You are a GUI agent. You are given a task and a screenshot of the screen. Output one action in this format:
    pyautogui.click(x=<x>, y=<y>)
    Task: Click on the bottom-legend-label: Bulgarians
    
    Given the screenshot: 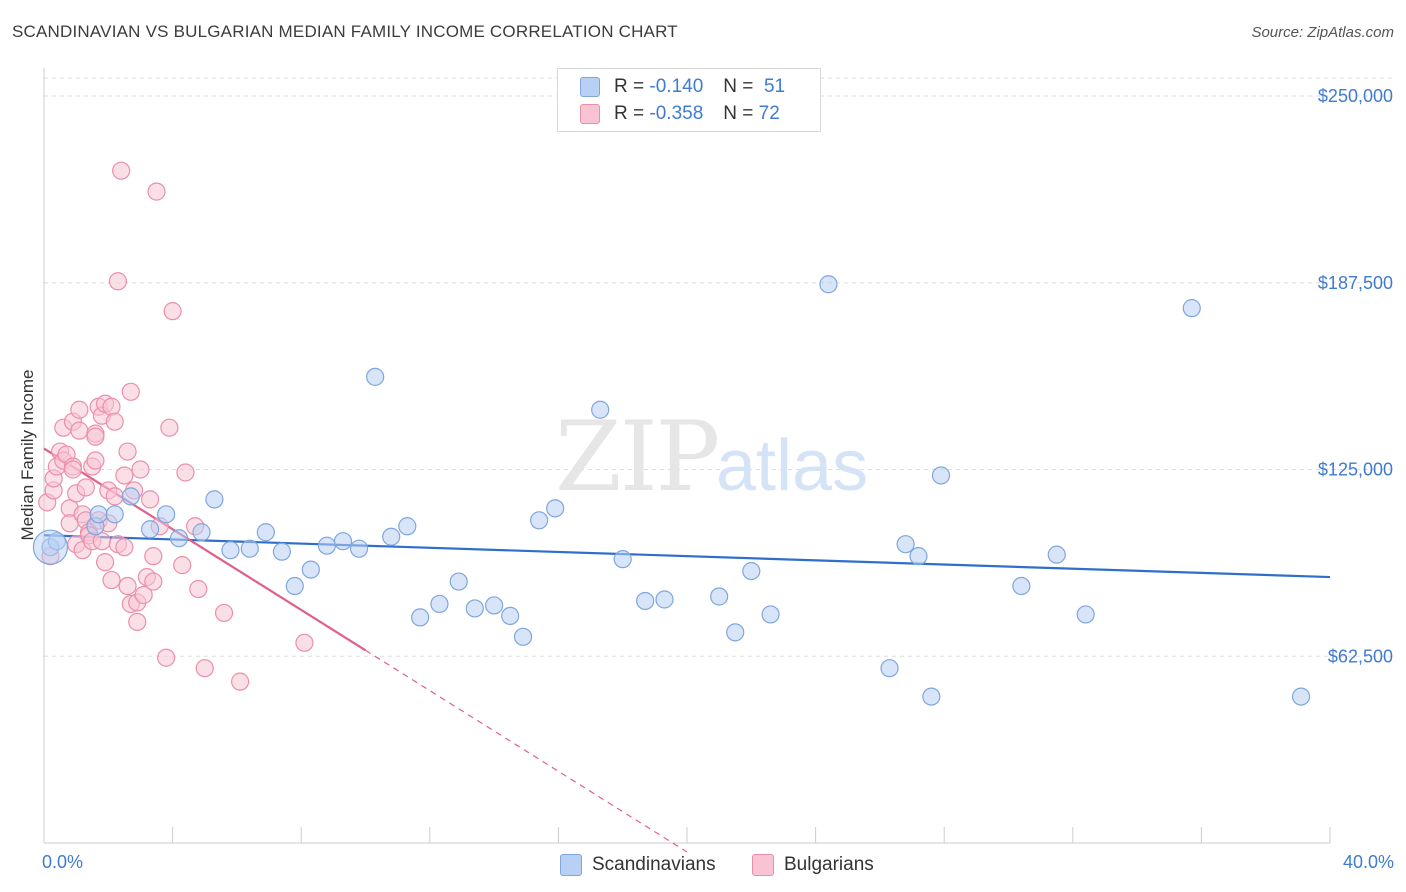 What is the action you would take?
    pyautogui.click(x=829, y=864)
    